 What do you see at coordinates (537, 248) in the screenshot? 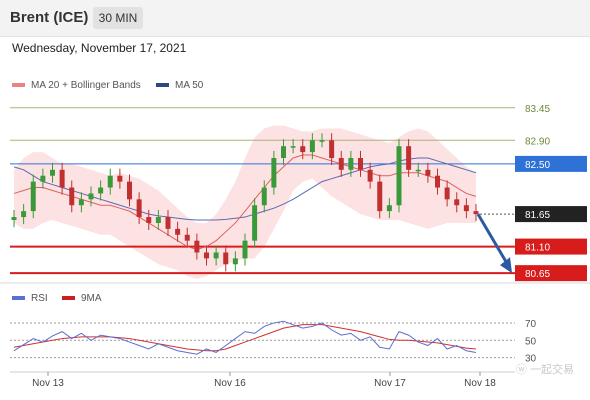
I see `level-badge-text-81.10: 81.10` at bounding box center [537, 248].